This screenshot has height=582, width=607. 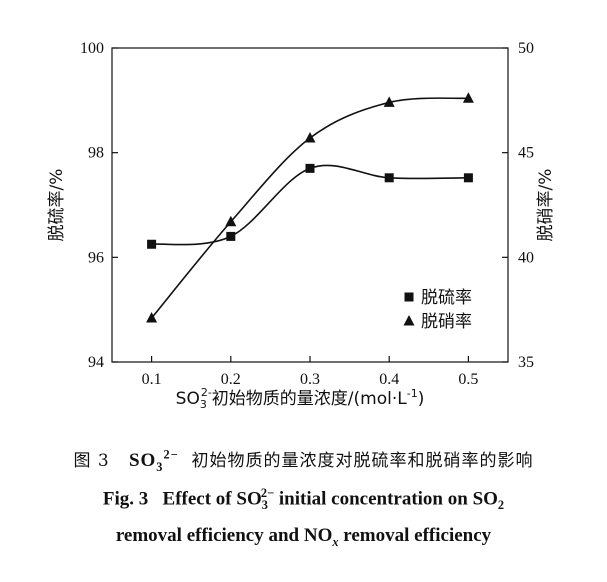 What do you see at coordinates (96, 257) in the screenshot?
I see `left-y-tick-label: 96` at bounding box center [96, 257].